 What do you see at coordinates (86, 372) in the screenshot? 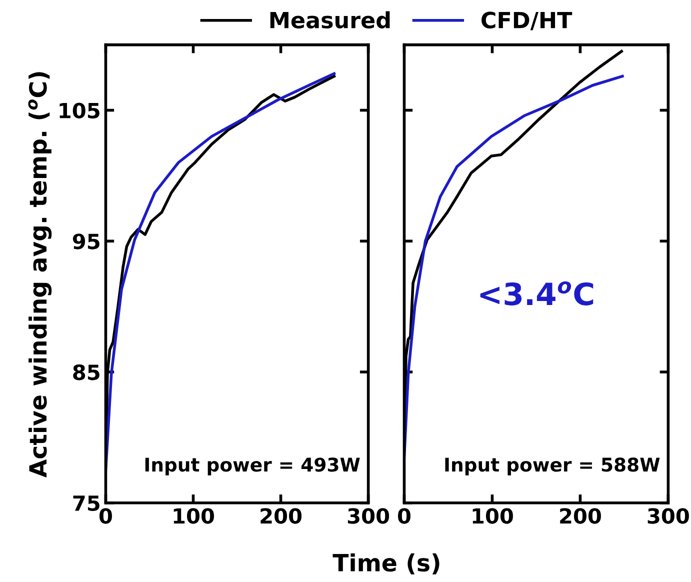
I see `y-tick-label: 85` at bounding box center [86, 372].